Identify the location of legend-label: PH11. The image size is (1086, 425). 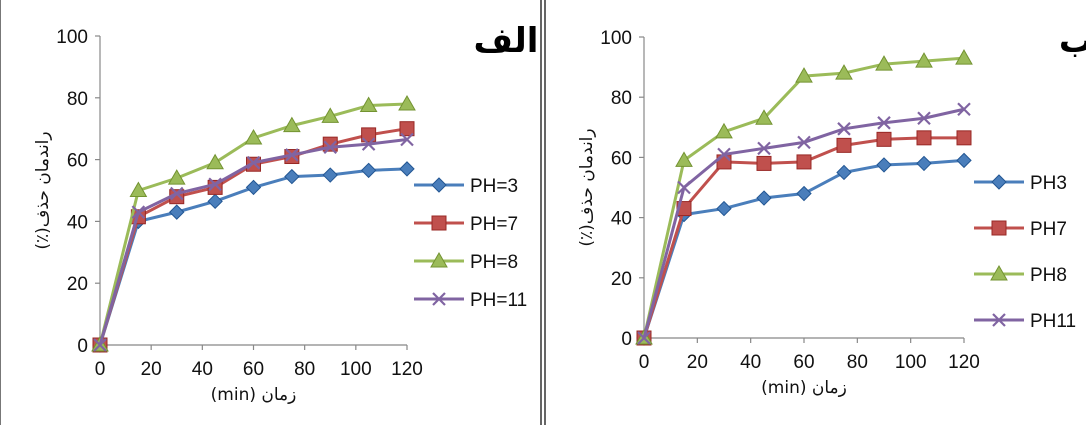
(1053, 321).